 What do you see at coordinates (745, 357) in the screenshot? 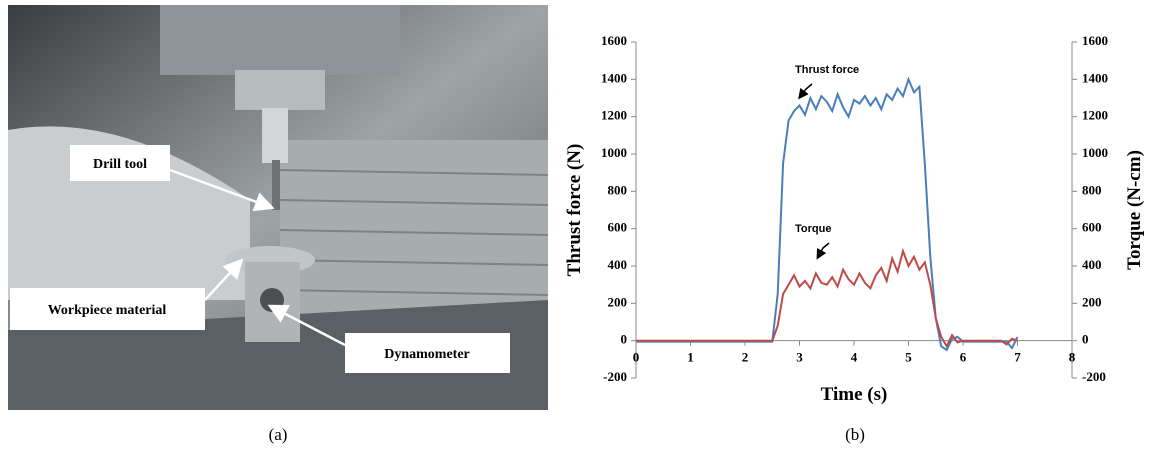
I see `x-tick-label: 2` at bounding box center [745, 357].